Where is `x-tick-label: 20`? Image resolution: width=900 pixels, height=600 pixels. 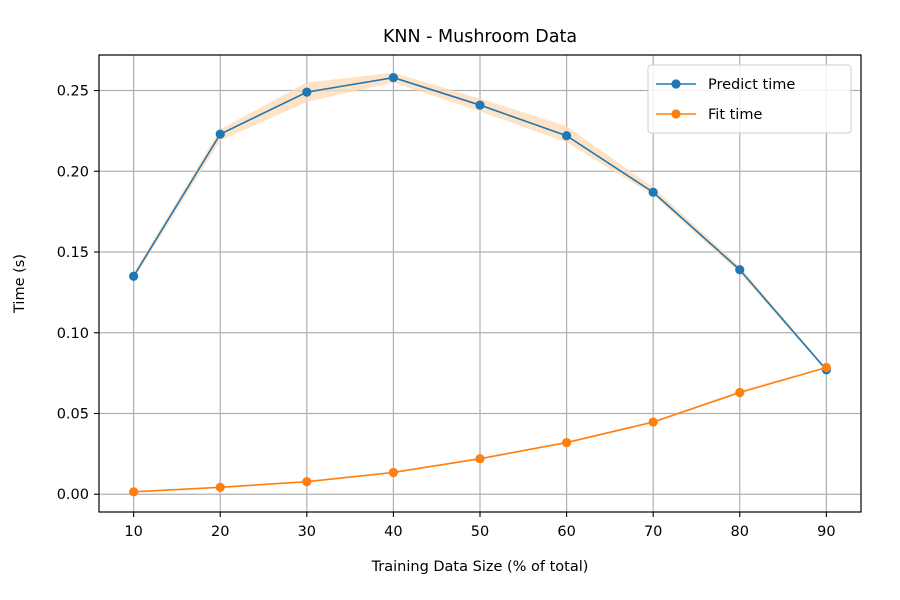
x-tick-label: 20 is located at coordinates (220, 532).